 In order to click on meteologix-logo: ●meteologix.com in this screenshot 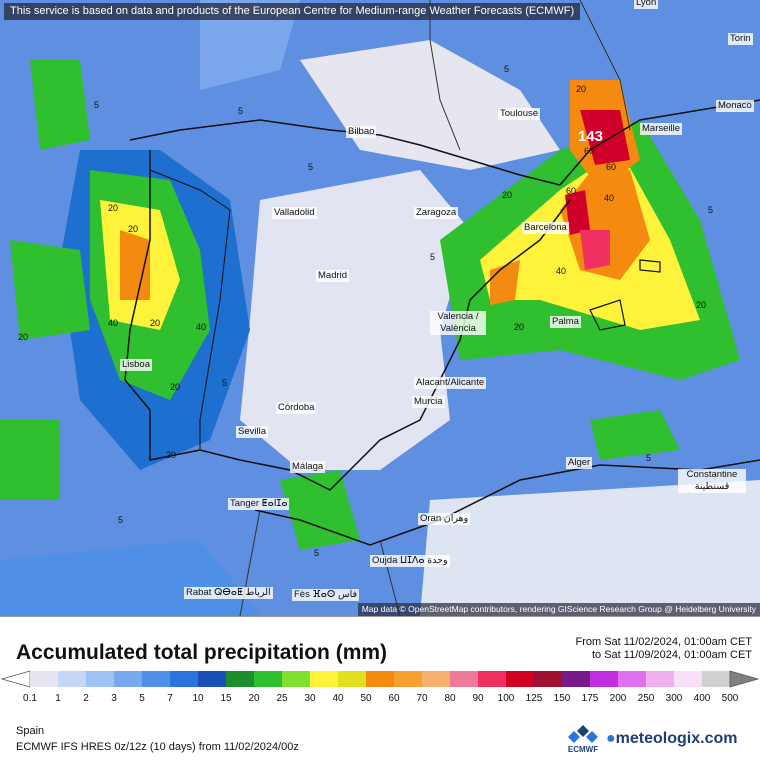, I will do `click(671, 739)`.